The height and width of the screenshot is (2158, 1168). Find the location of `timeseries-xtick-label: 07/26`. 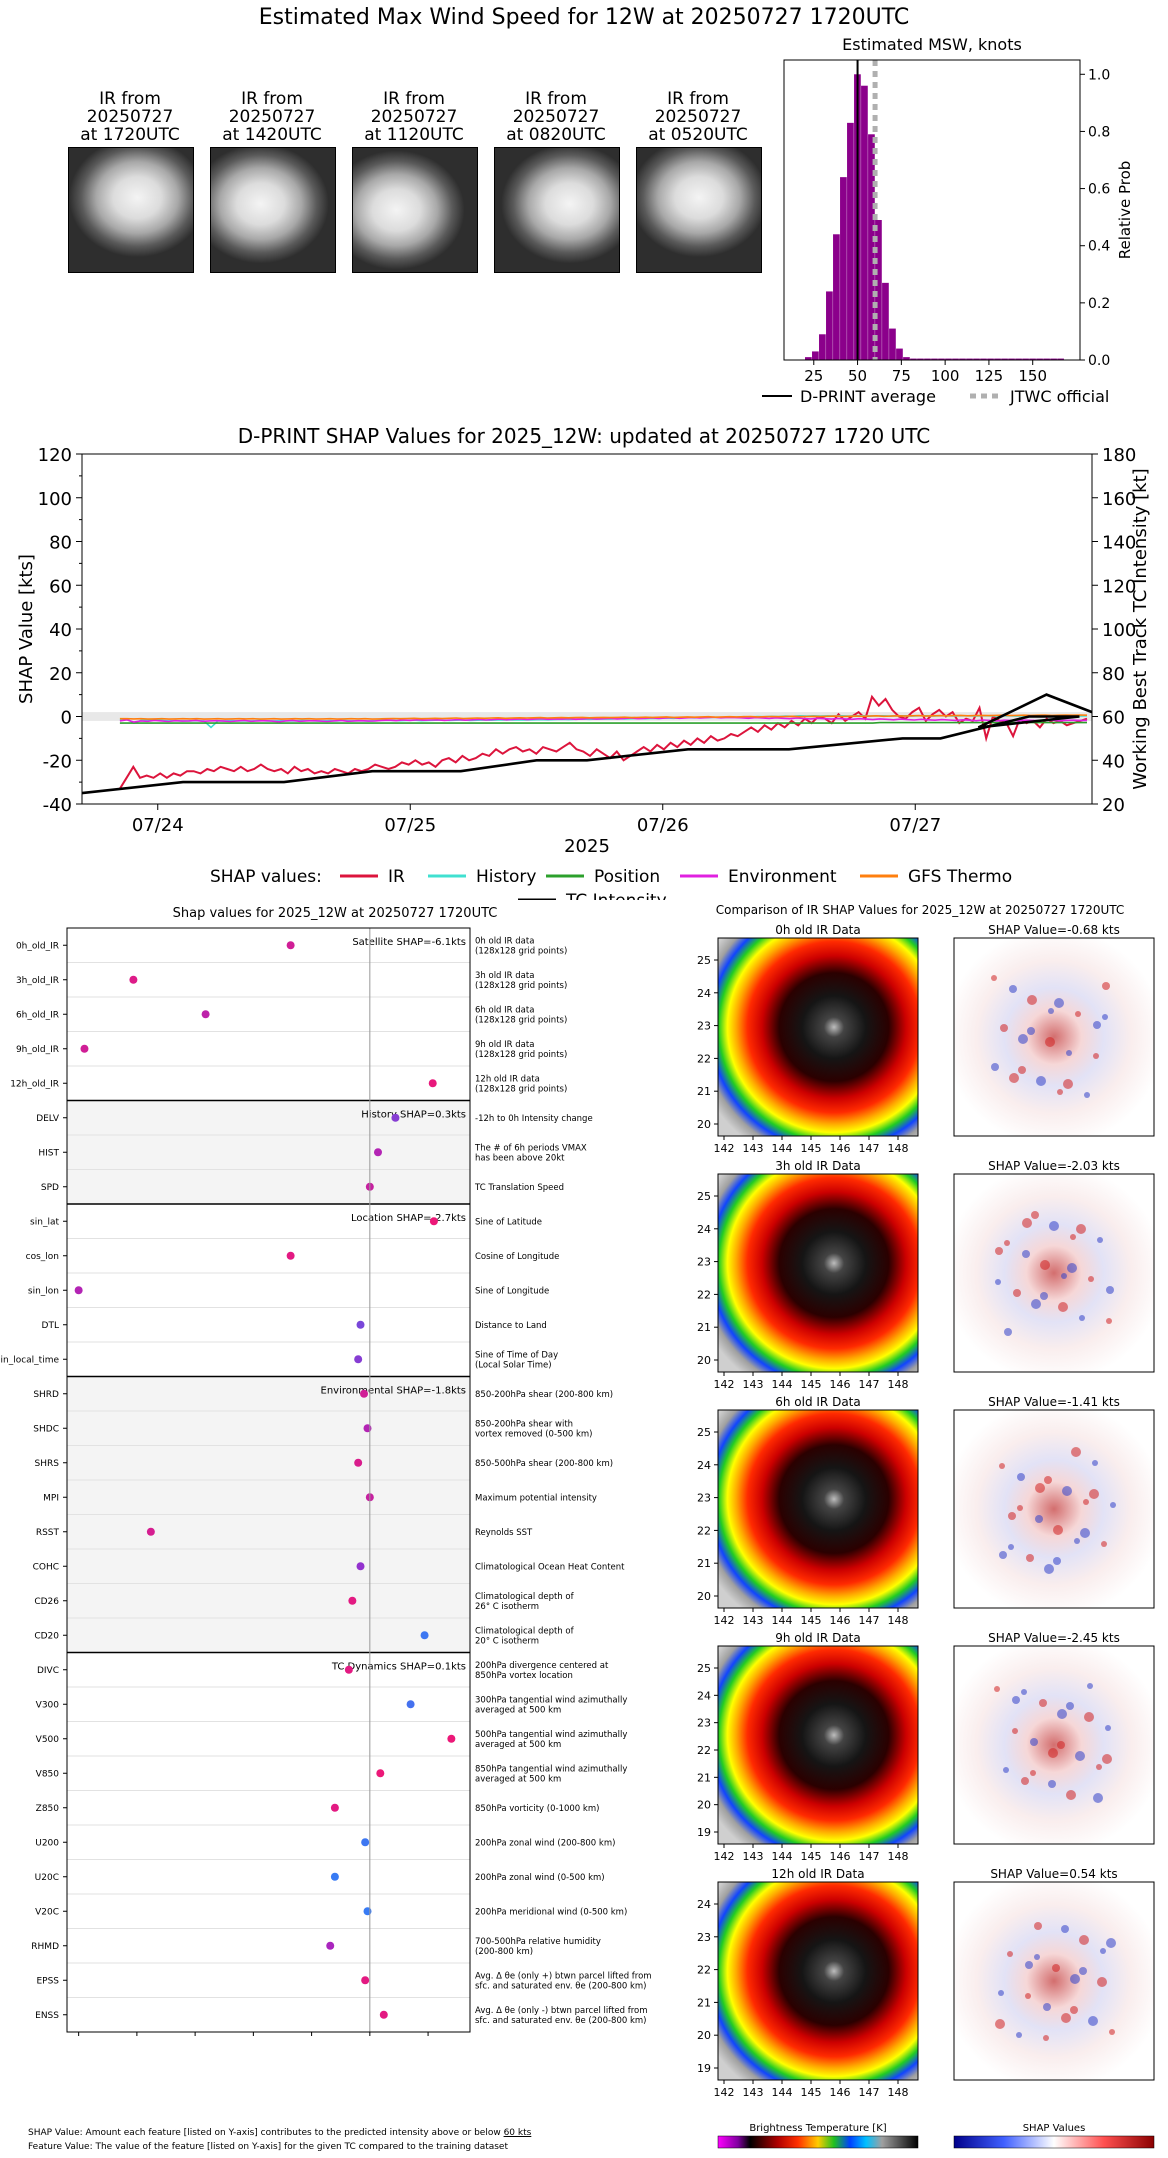

timeseries-xtick-label: 07/26 is located at coordinates (663, 825).